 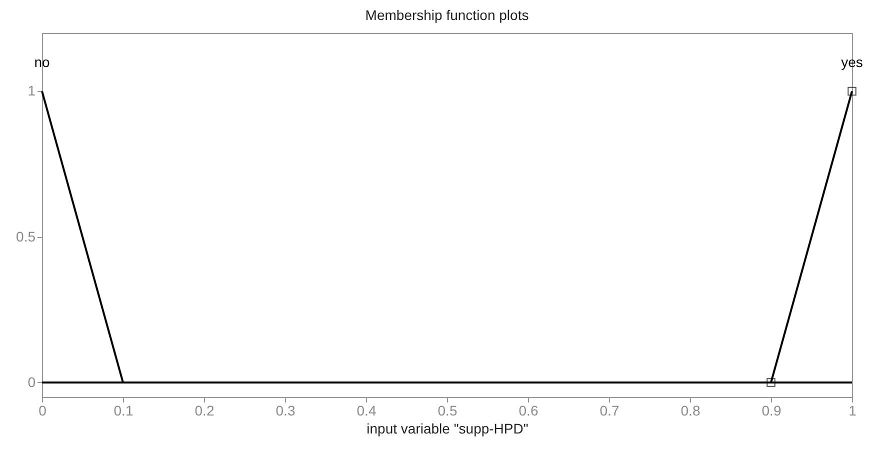 I want to click on x-tick-label: 0.8, so click(x=690, y=410).